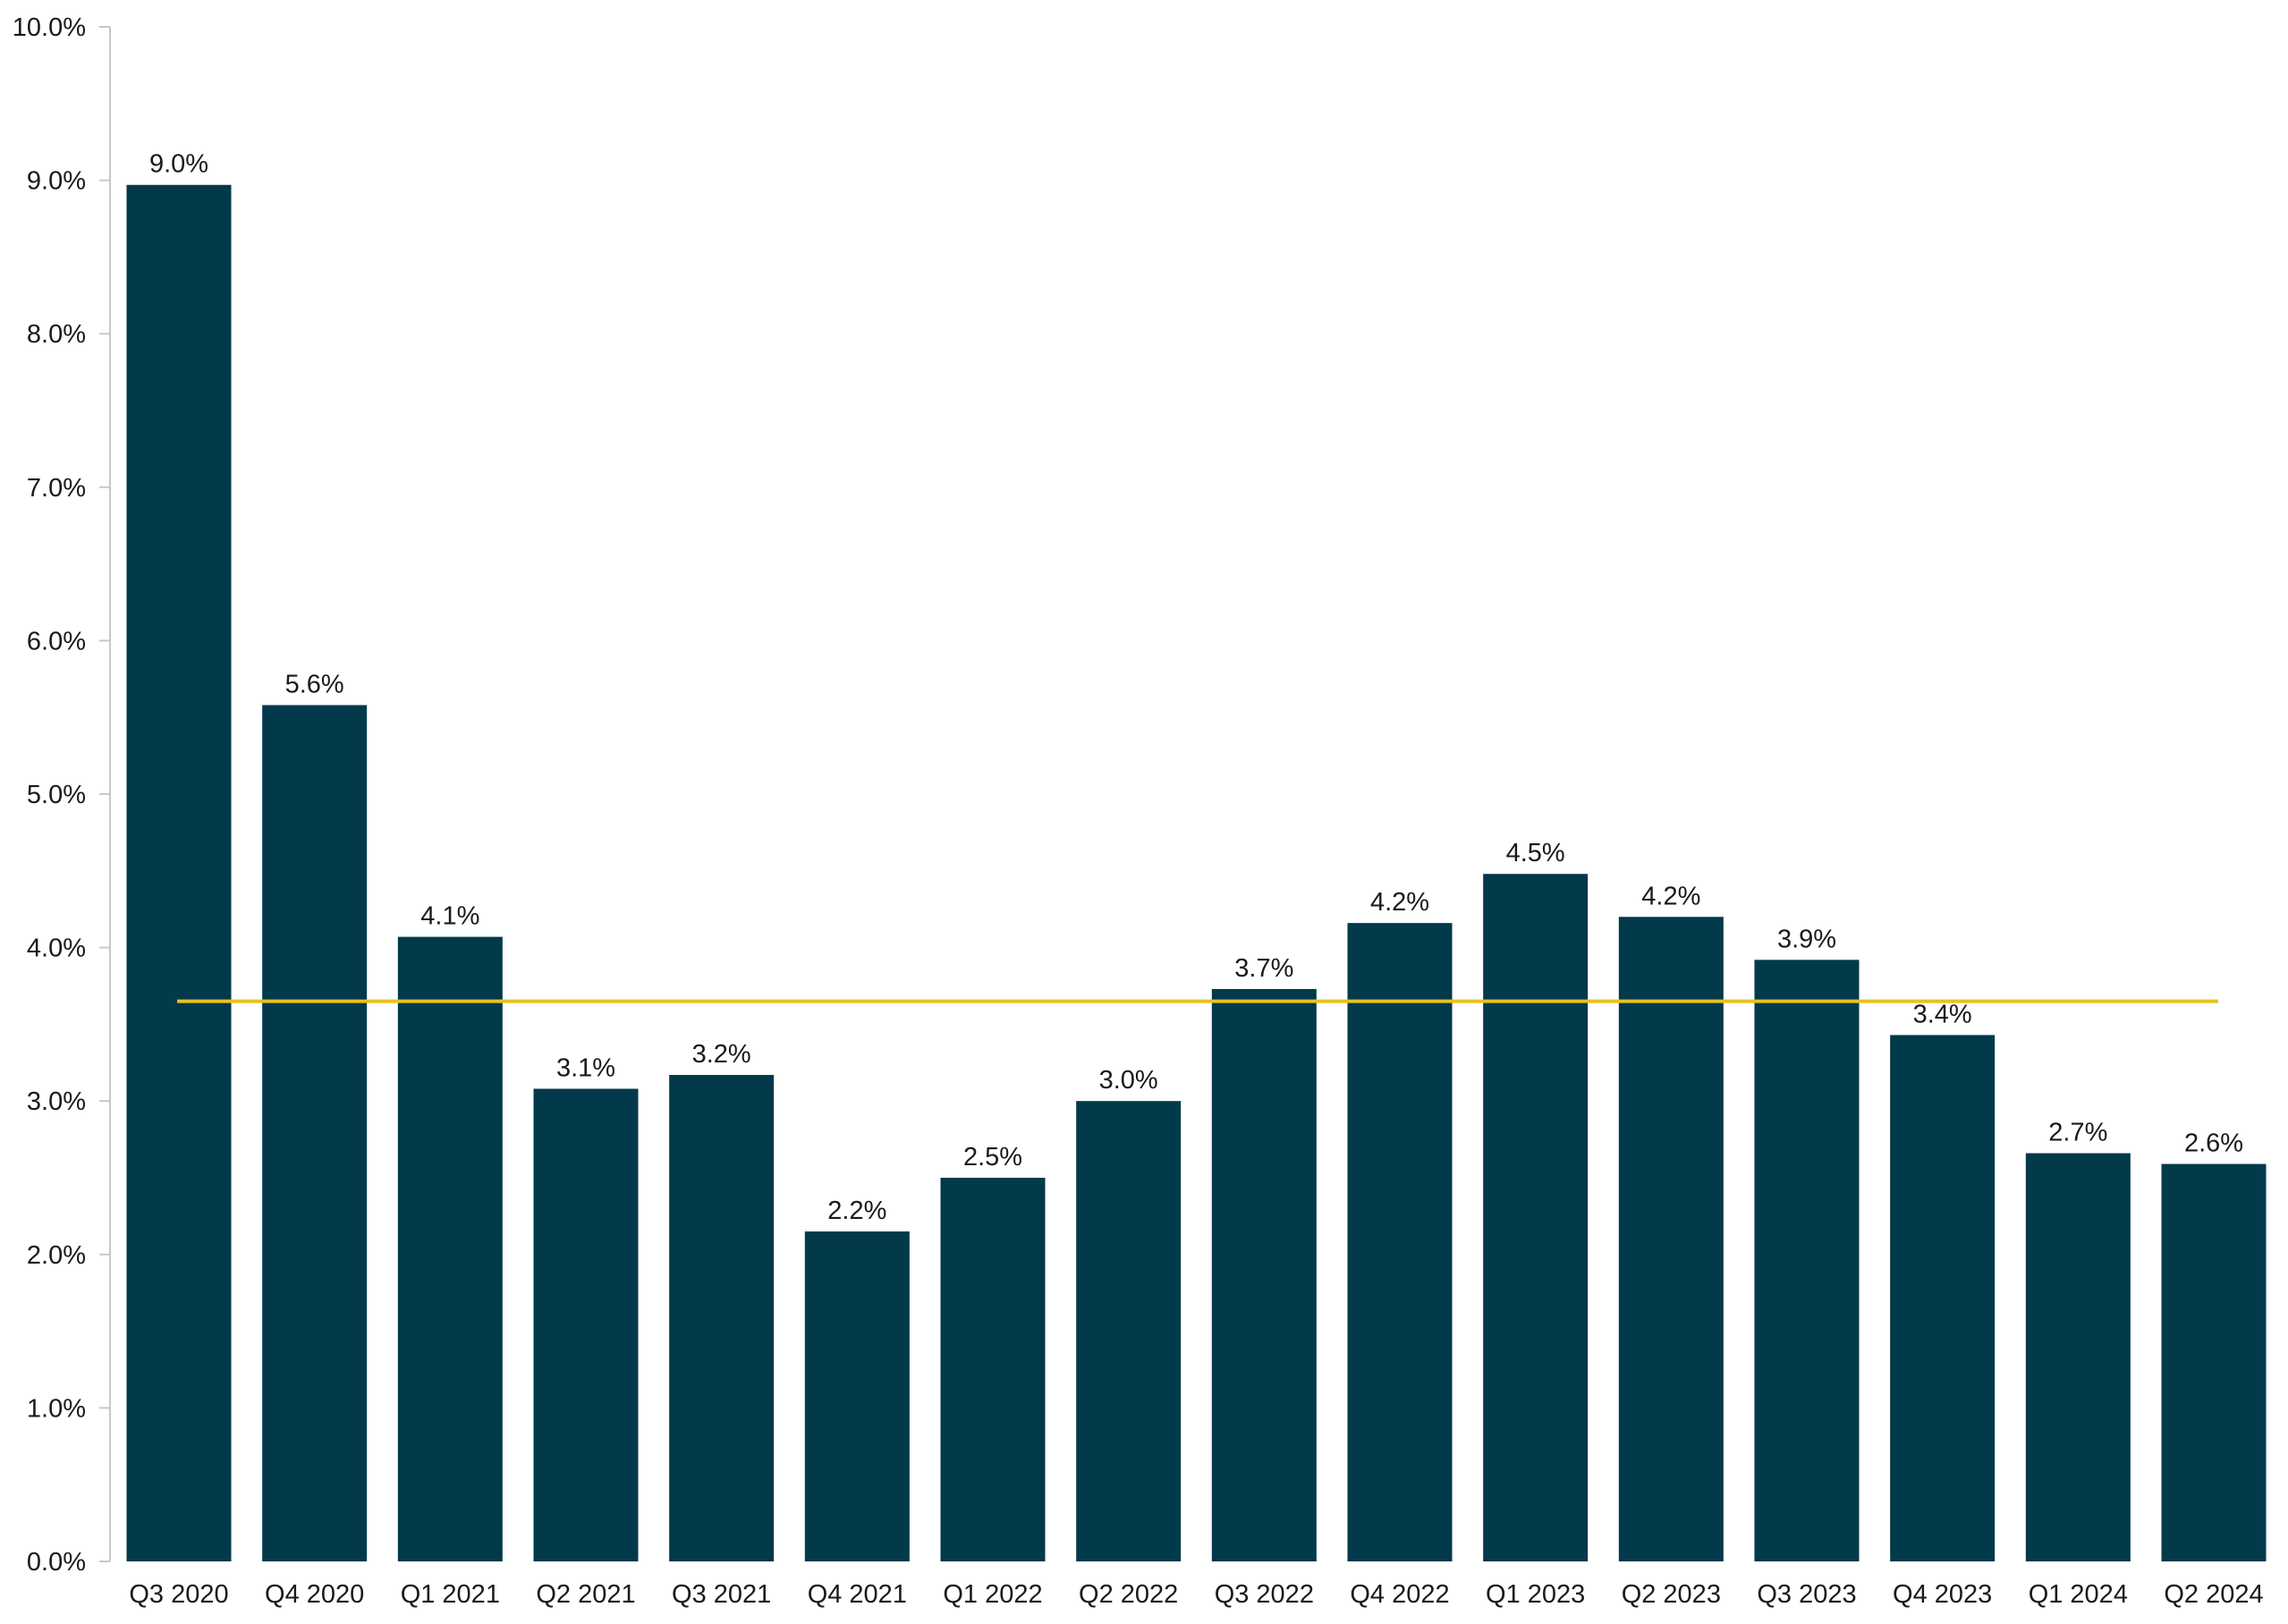 The height and width of the screenshot is (1624, 2288). What do you see at coordinates (56, 1101) in the screenshot?
I see `y-tick-label: 3.0%` at bounding box center [56, 1101].